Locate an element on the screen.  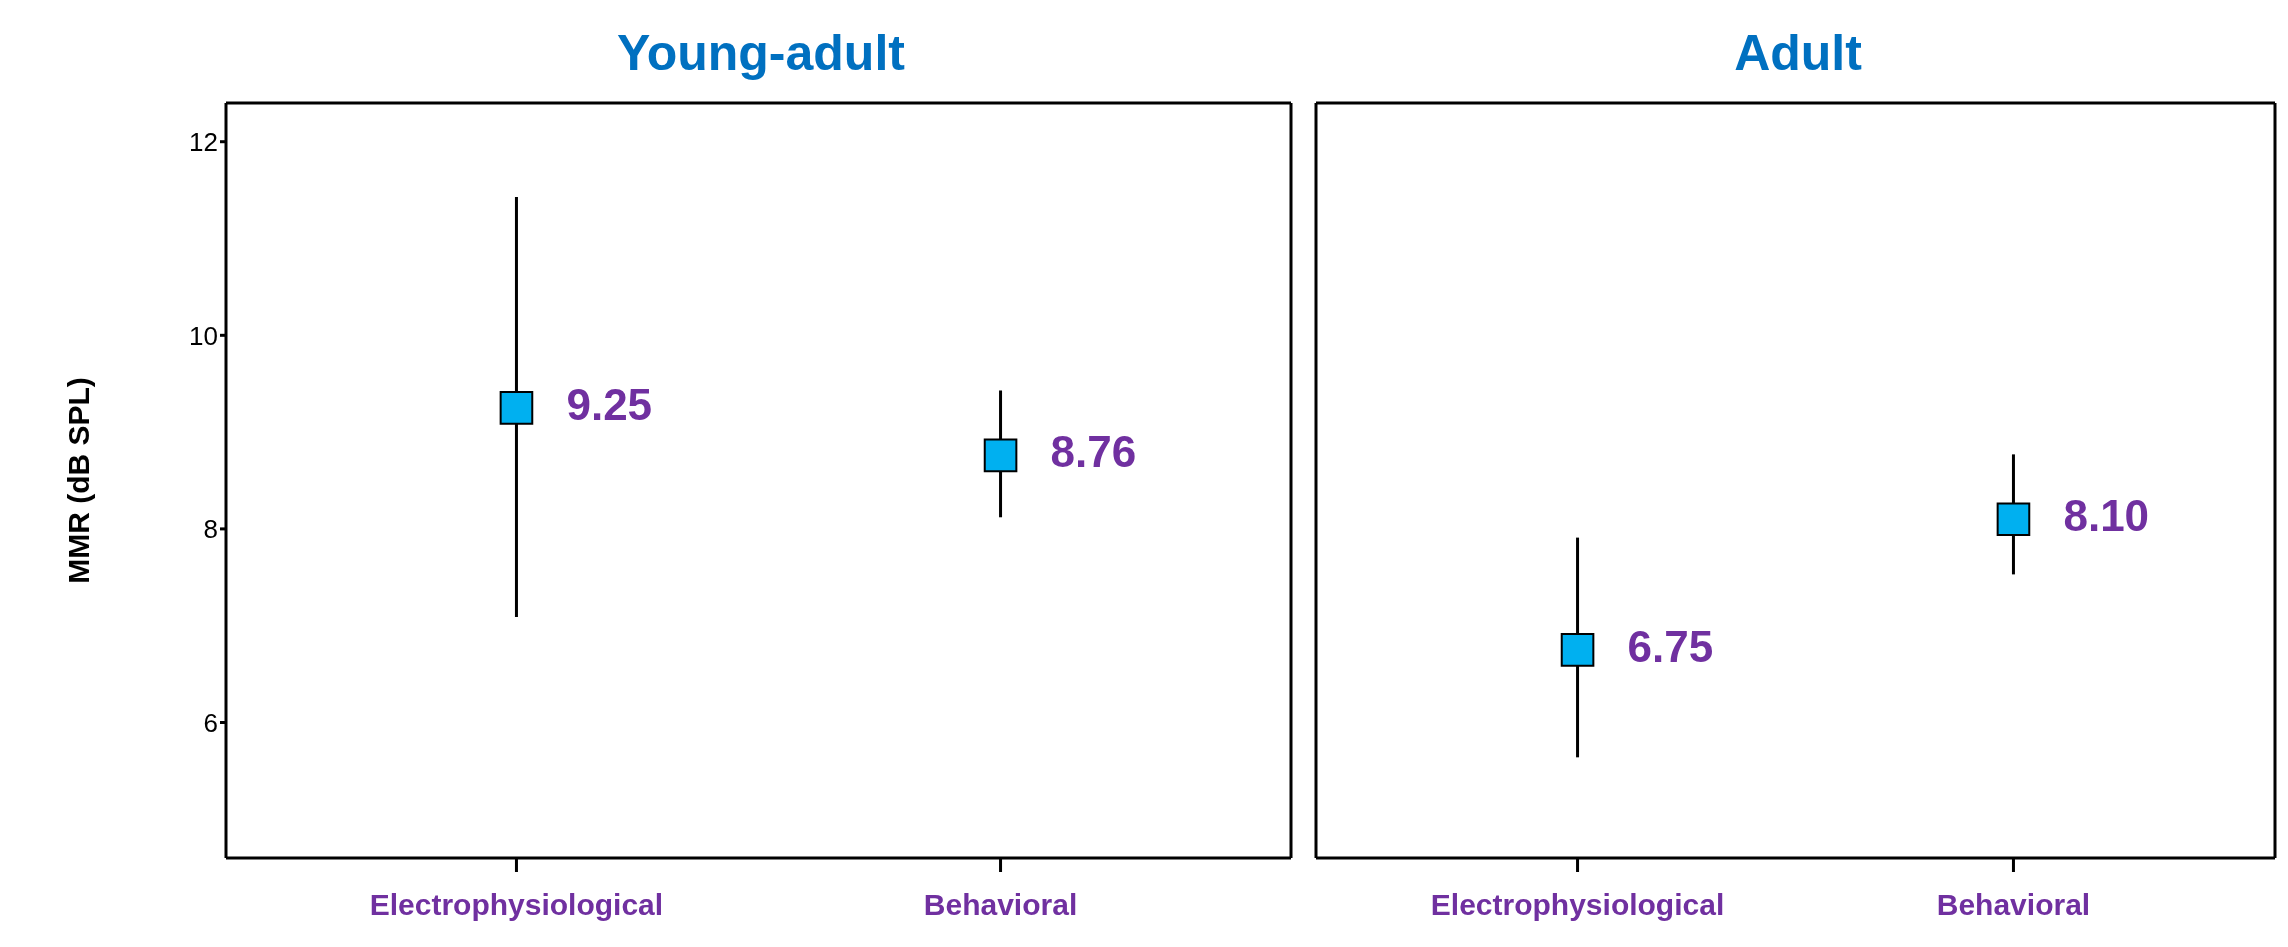
data-label: 6.75 is located at coordinates (1670, 646).